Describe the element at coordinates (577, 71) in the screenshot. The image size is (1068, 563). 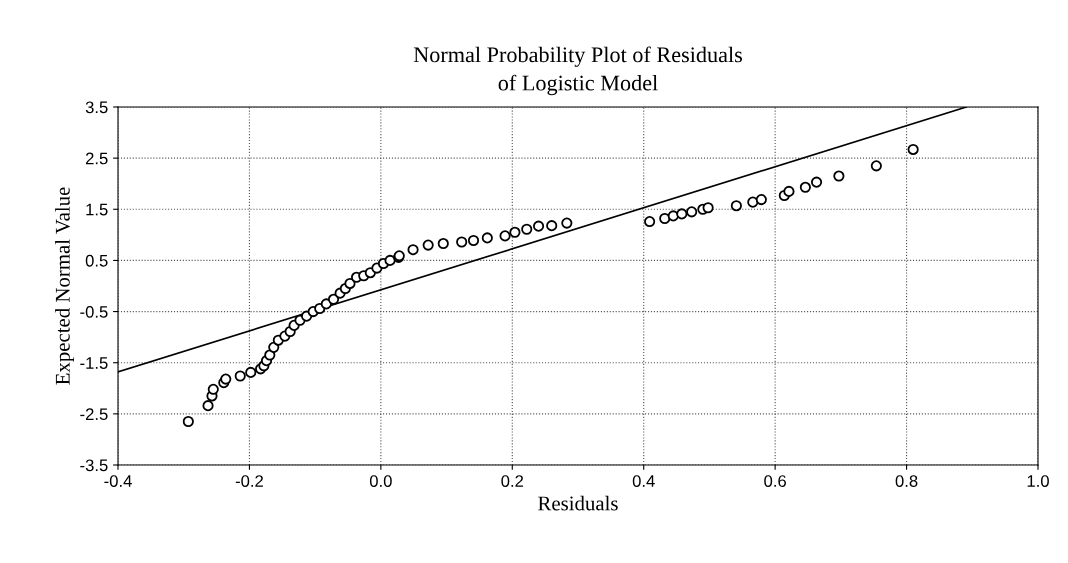
I see `chart-title: Normal Probability Plot of Residuals of Logistic Model` at that location.